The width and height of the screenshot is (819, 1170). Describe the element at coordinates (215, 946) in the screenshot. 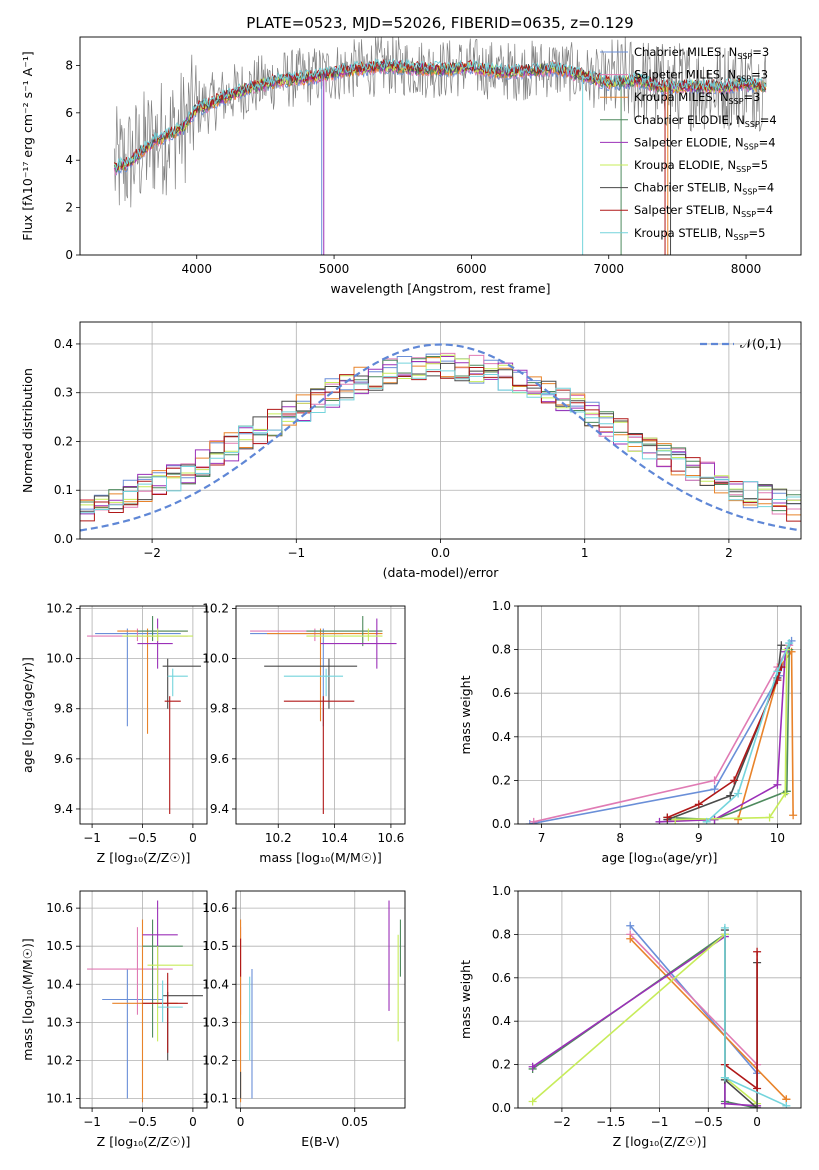

I see `y-tick-label: 10.5` at that location.